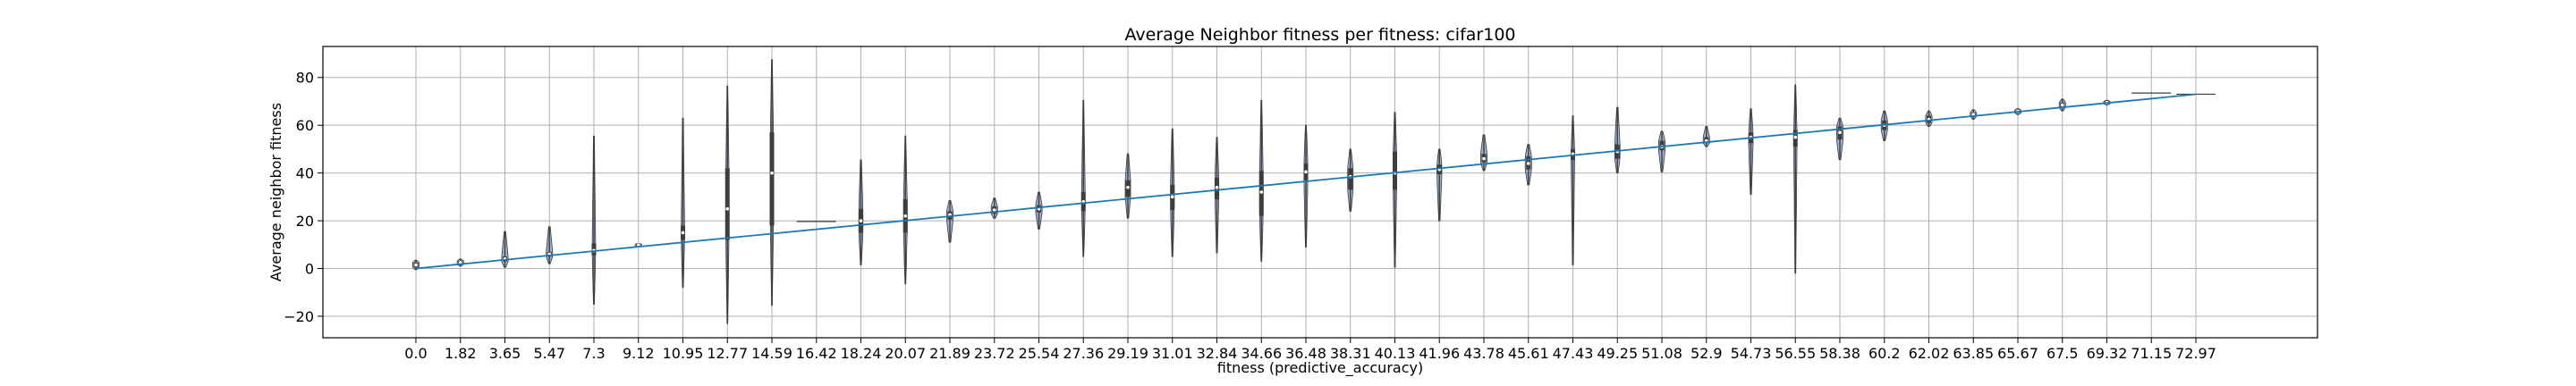  Describe the element at coordinates (305, 221) in the screenshot. I see `y-tick-label: 20` at that location.